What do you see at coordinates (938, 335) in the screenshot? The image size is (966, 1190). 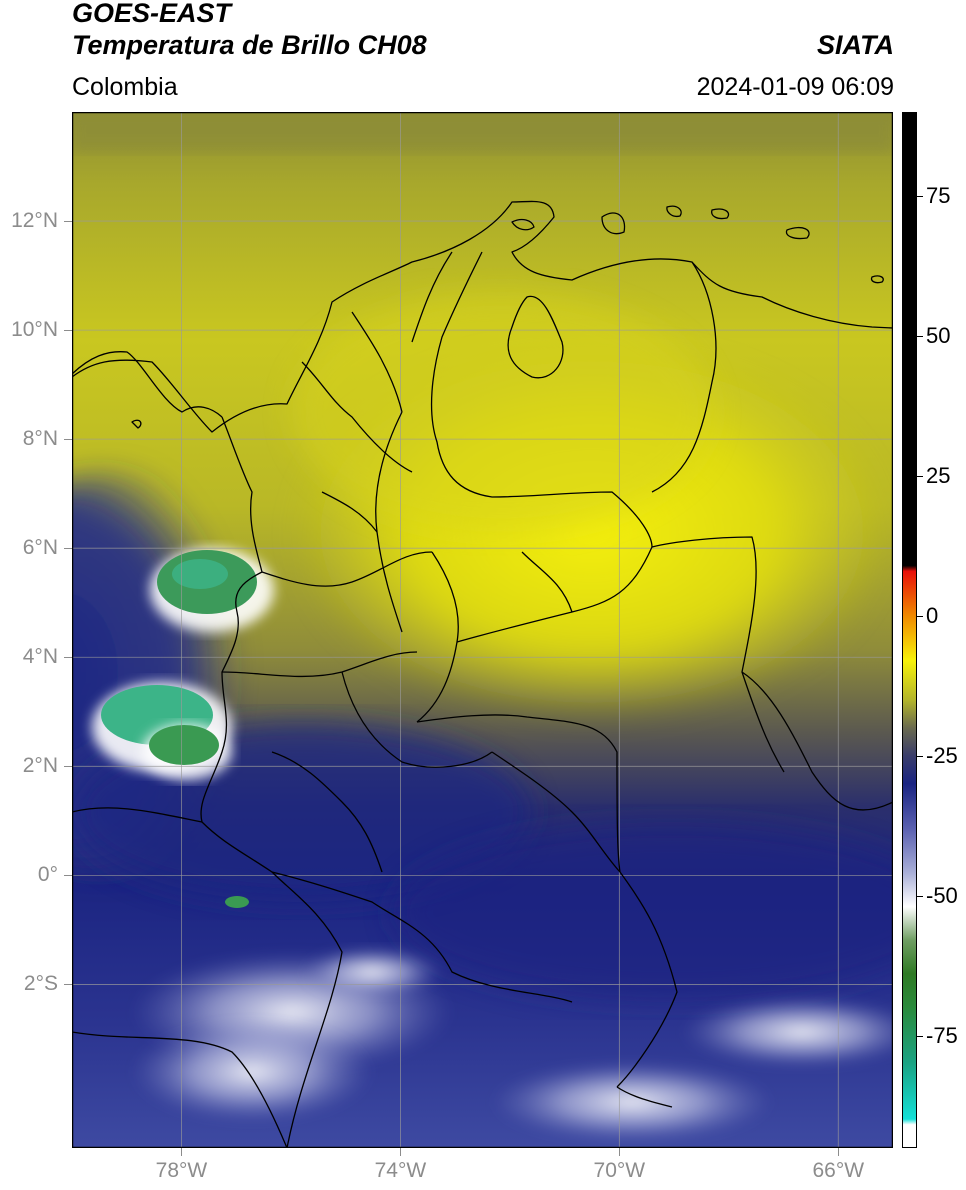 I see `colorbar-tick-label: 50` at bounding box center [938, 335].